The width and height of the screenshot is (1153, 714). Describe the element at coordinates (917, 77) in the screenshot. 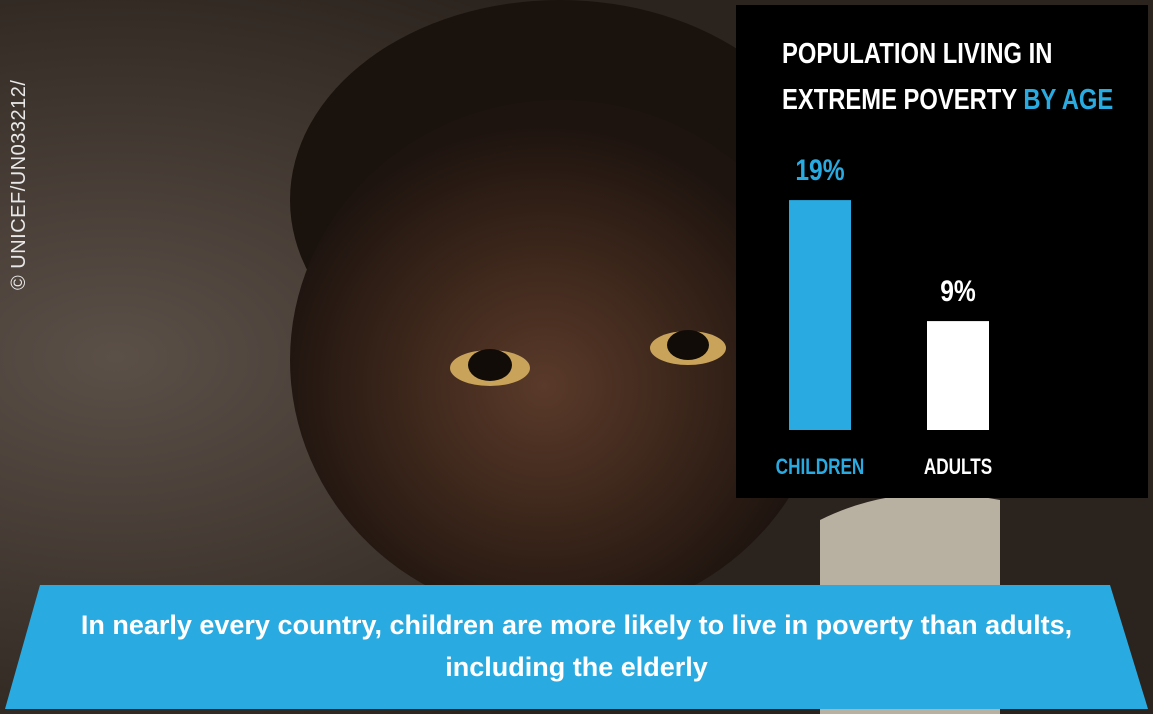

I see `title-text: POPULATION LIVING IN EXTREME POVERTY` at that location.